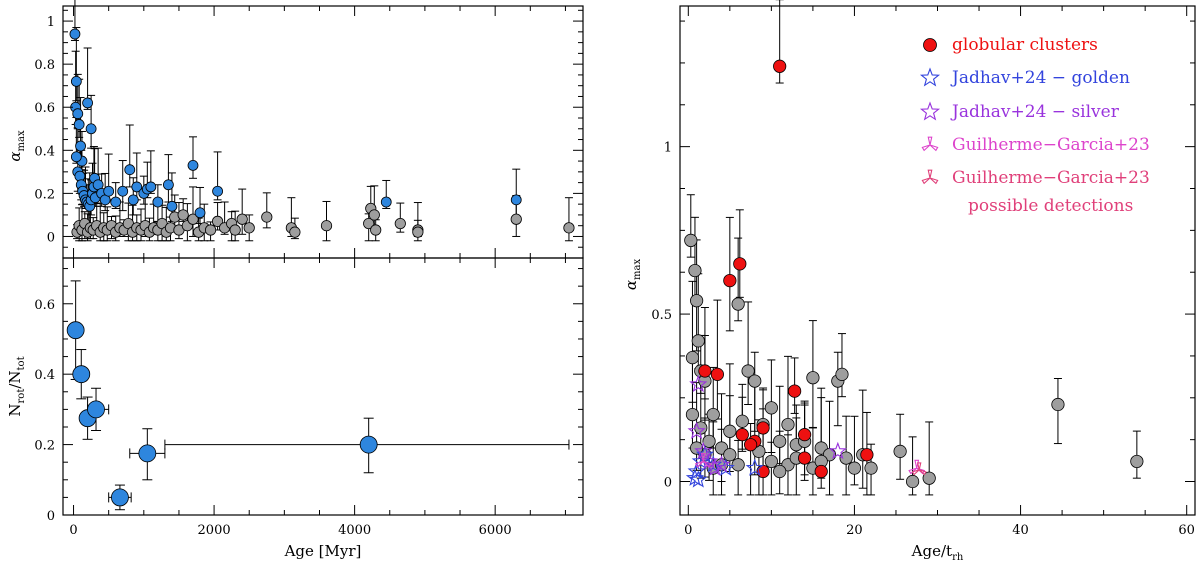 The image size is (1200, 565). Describe the element at coordinates (44, 194) in the screenshot. I see `y-tick-label: 0.2` at that location.